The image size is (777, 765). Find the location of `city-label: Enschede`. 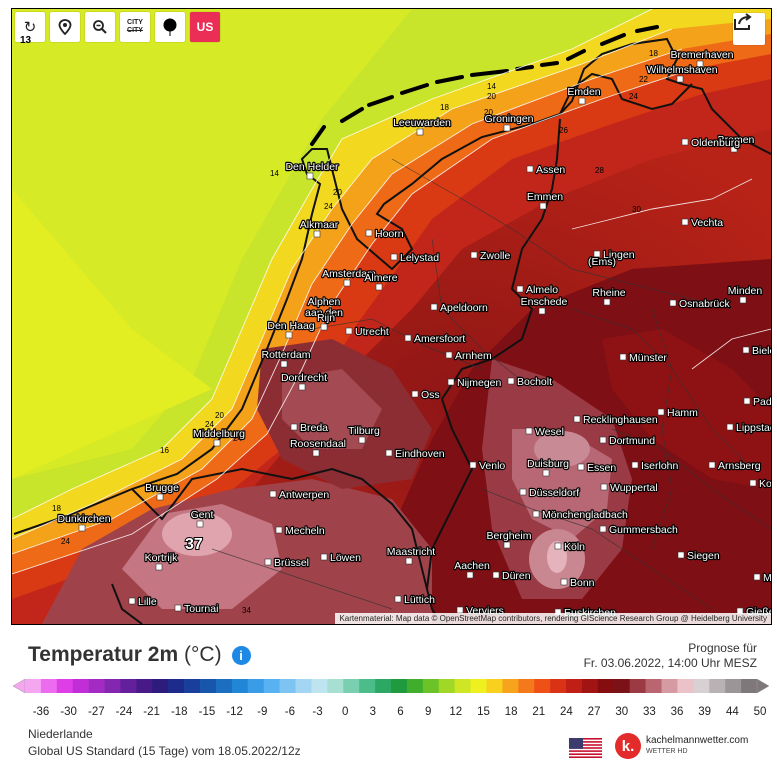

city-label: Enschede is located at coordinates (544, 302).